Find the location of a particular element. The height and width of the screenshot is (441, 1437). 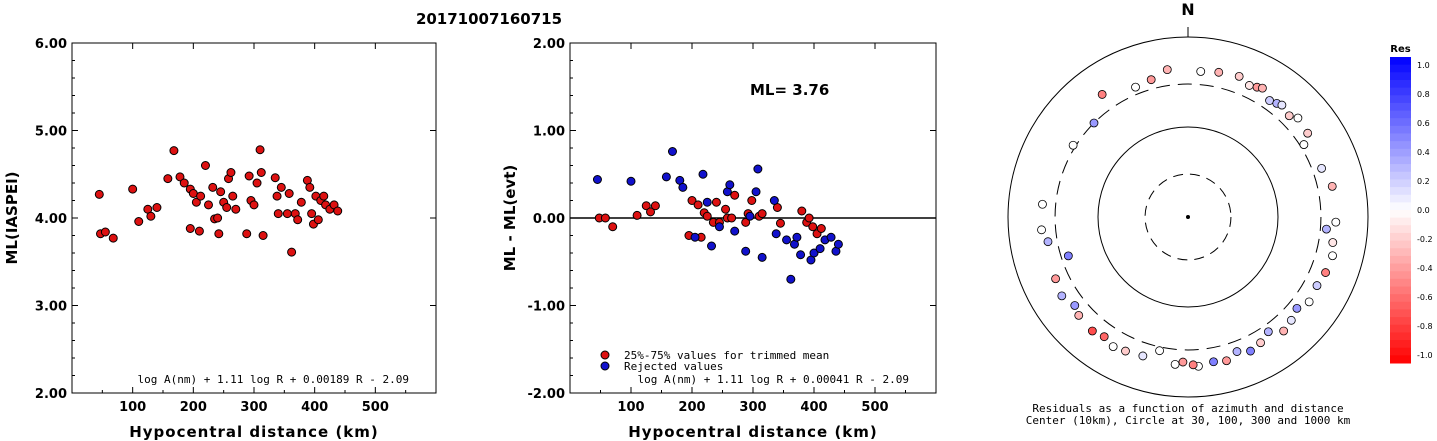

x-axis-label: Hypocentral distance (km) is located at coordinates (254, 432).